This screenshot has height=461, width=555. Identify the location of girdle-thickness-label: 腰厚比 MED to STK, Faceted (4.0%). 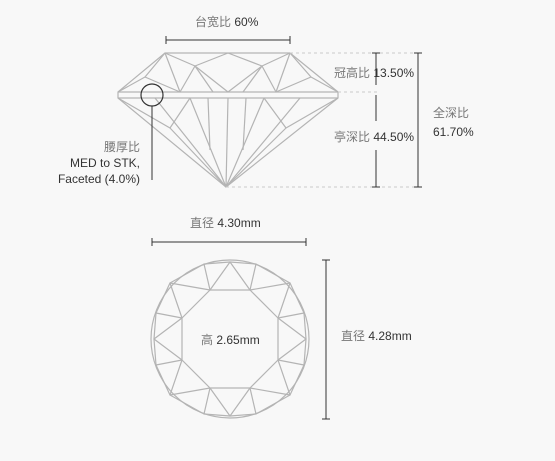
(90, 163).